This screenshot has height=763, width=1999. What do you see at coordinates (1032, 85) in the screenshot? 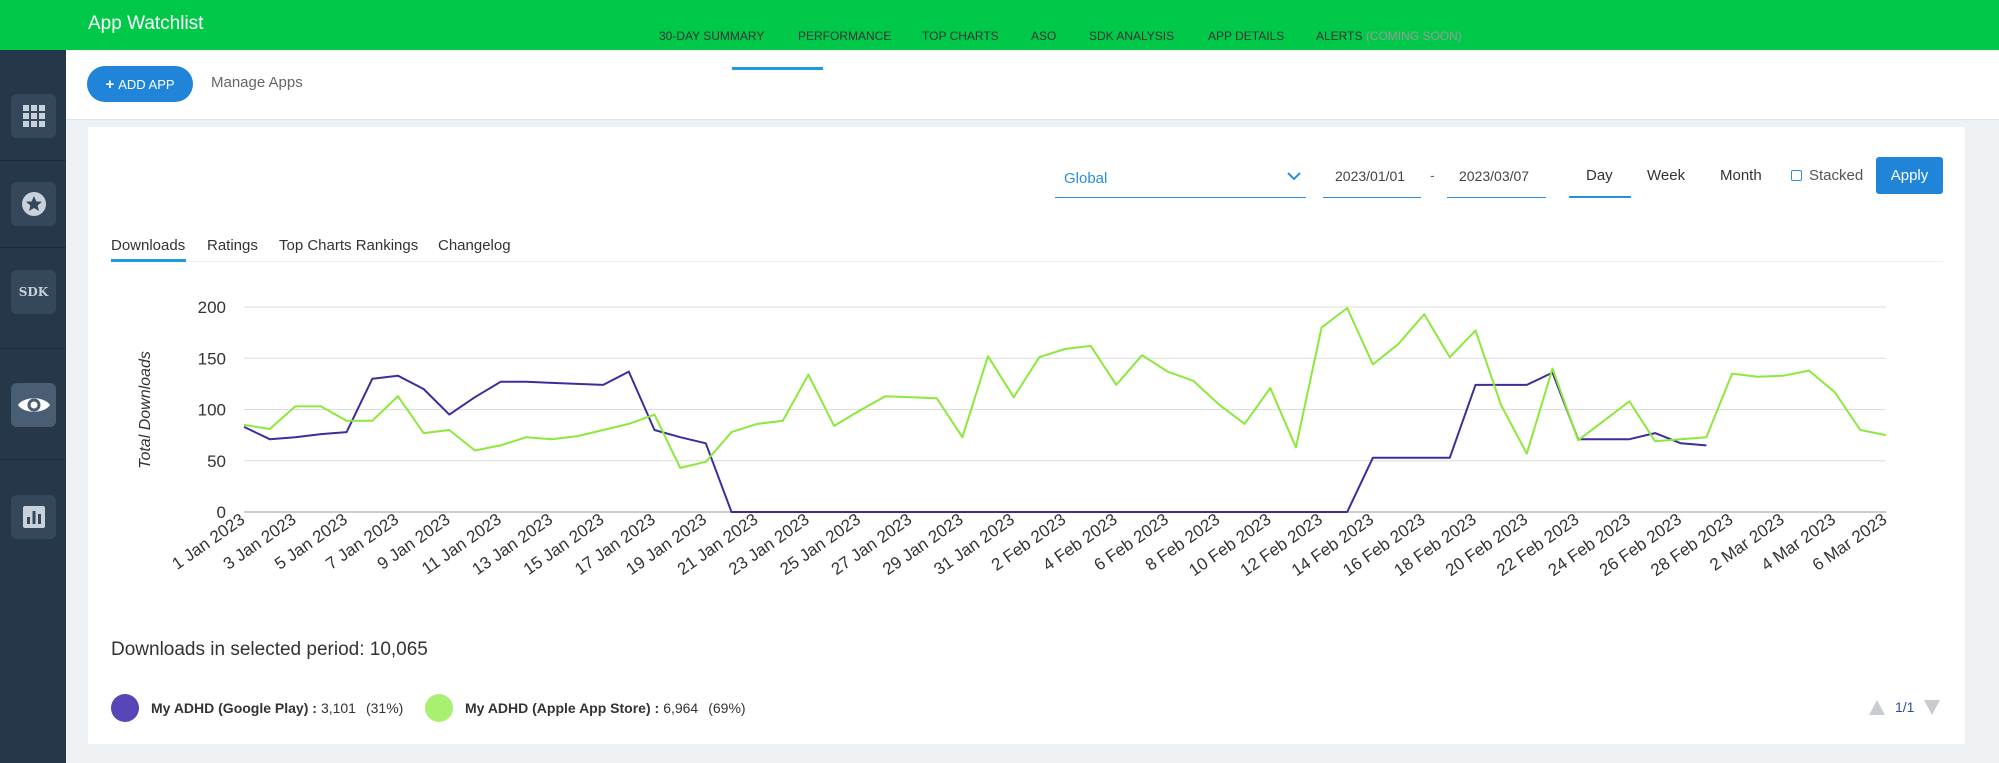
I see `toolbar: + ADD APP Manage Apps` at bounding box center [1032, 85].